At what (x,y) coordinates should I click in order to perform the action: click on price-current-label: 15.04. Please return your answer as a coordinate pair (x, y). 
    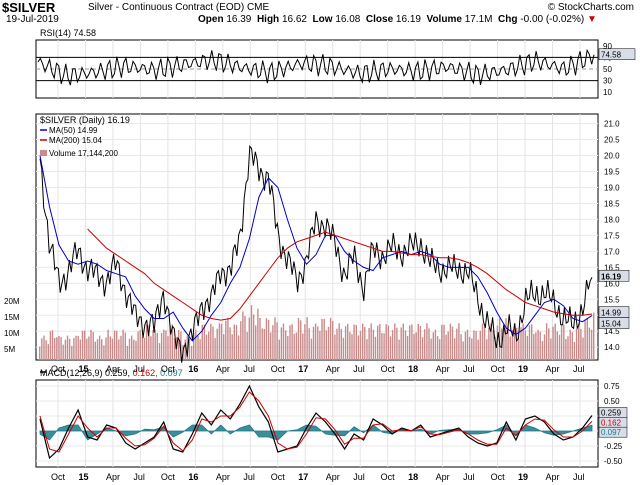
    Looking at the image, I should click on (611, 324).